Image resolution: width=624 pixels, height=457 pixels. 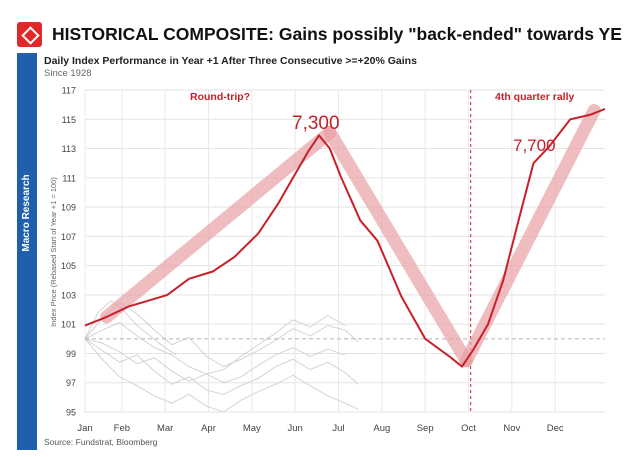 What do you see at coordinates (468, 428) in the screenshot?
I see `x-tick-label: Oct` at bounding box center [468, 428].